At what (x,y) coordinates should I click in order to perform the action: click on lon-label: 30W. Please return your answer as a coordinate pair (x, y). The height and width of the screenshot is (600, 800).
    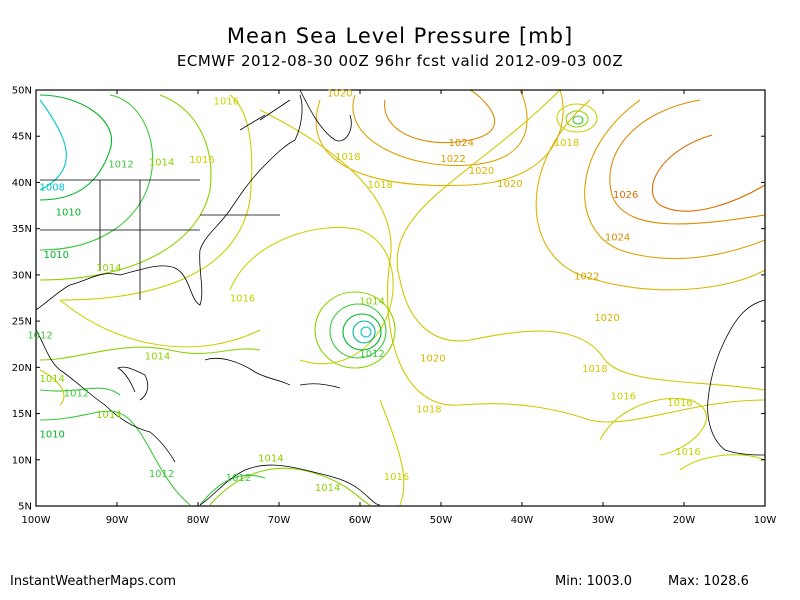
    Looking at the image, I should click on (603, 520).